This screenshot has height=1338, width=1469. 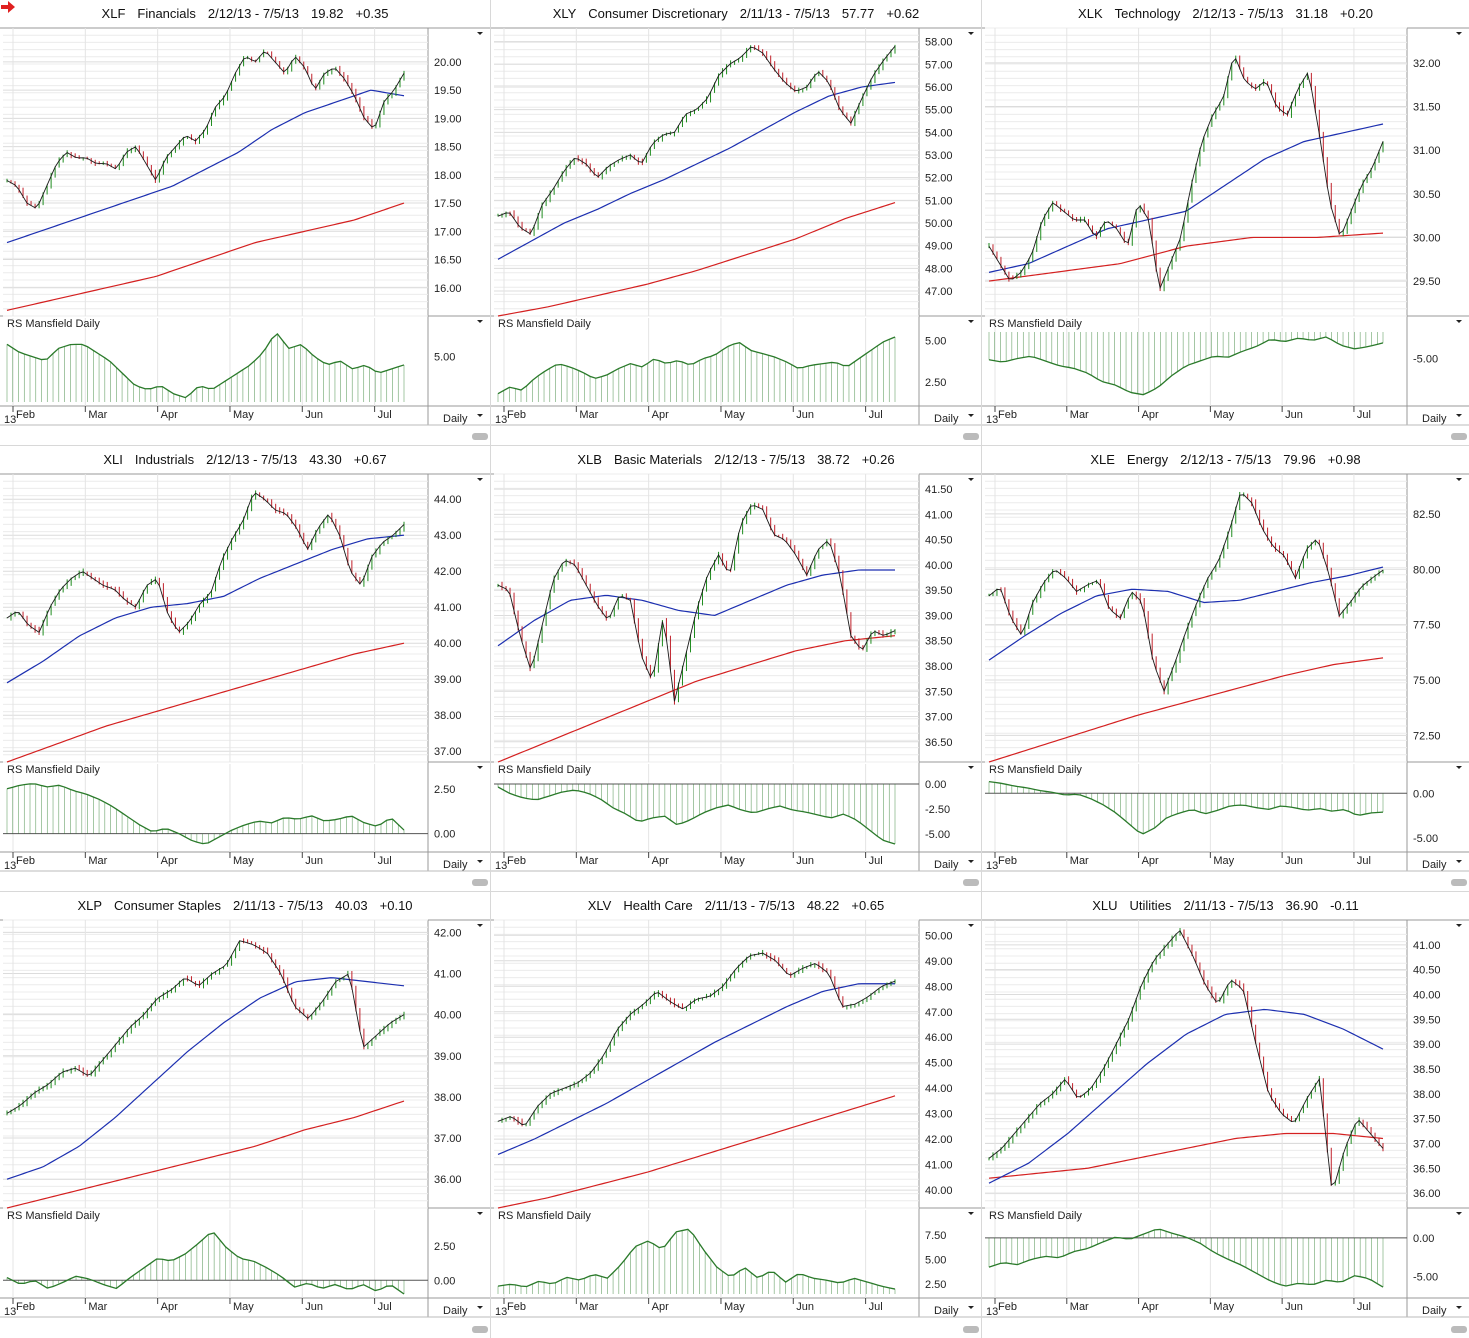 I want to click on price-tick-label: 77.50, so click(x=1427, y=626).